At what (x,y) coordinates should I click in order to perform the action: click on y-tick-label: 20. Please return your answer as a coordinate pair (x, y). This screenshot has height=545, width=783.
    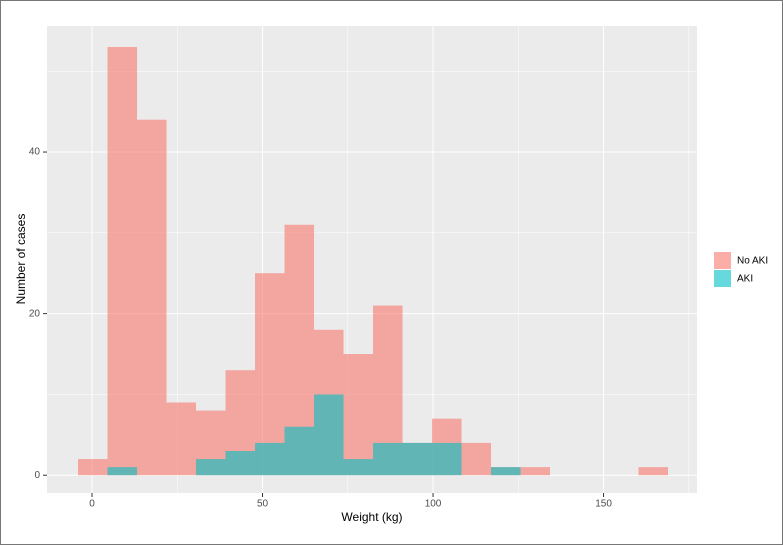
    Looking at the image, I should click on (35, 313).